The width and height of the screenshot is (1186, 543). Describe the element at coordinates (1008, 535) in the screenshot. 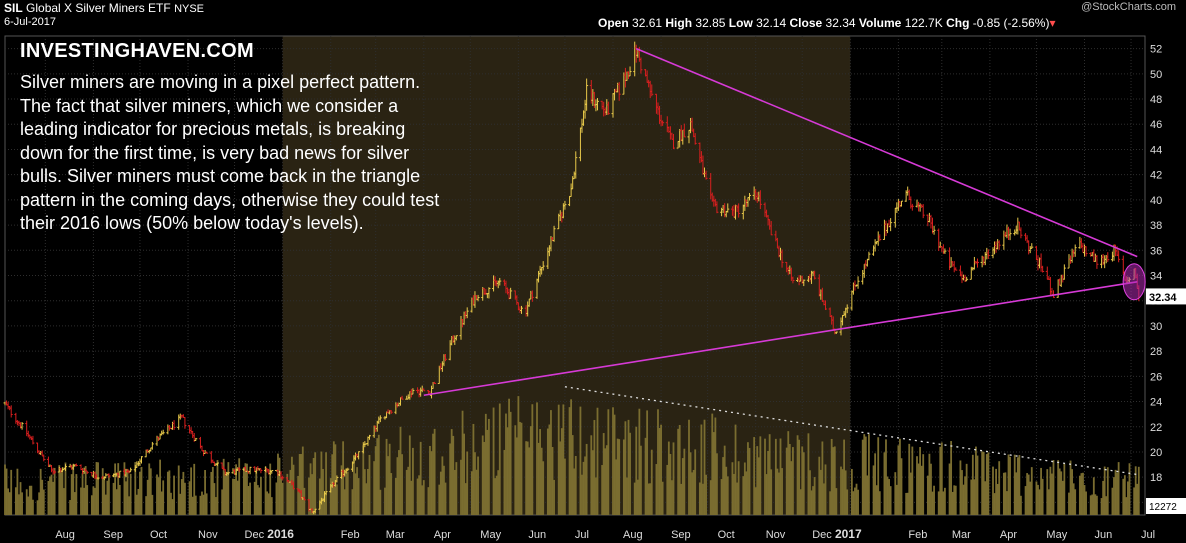

I see `x-tick-label: Apr` at that location.